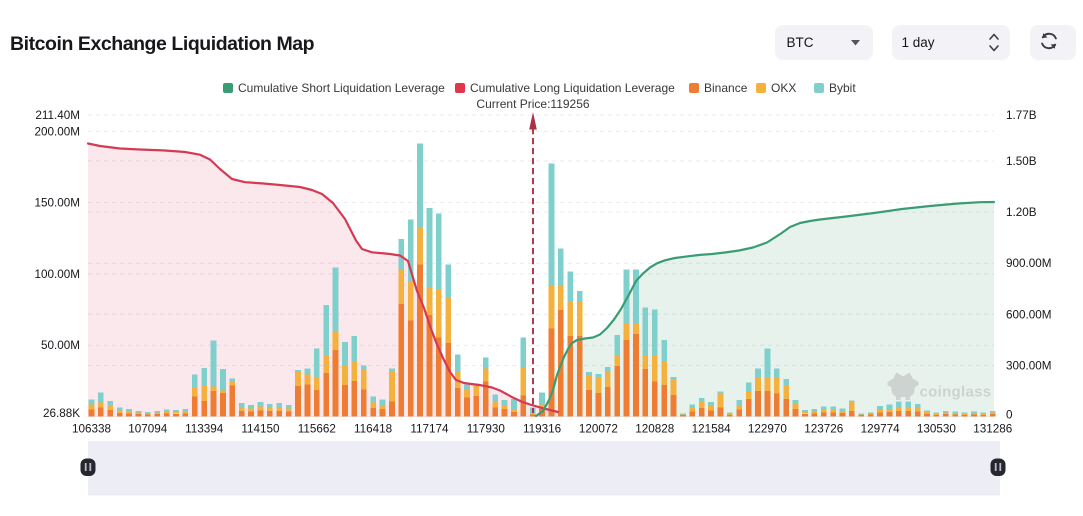  I want to click on svg-text: 119316, so click(542, 429).